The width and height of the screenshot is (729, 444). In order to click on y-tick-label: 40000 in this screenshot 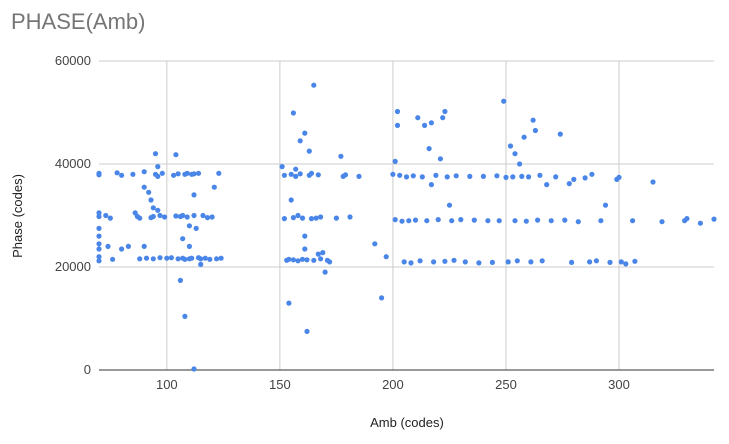, I will do `click(73, 163)`.